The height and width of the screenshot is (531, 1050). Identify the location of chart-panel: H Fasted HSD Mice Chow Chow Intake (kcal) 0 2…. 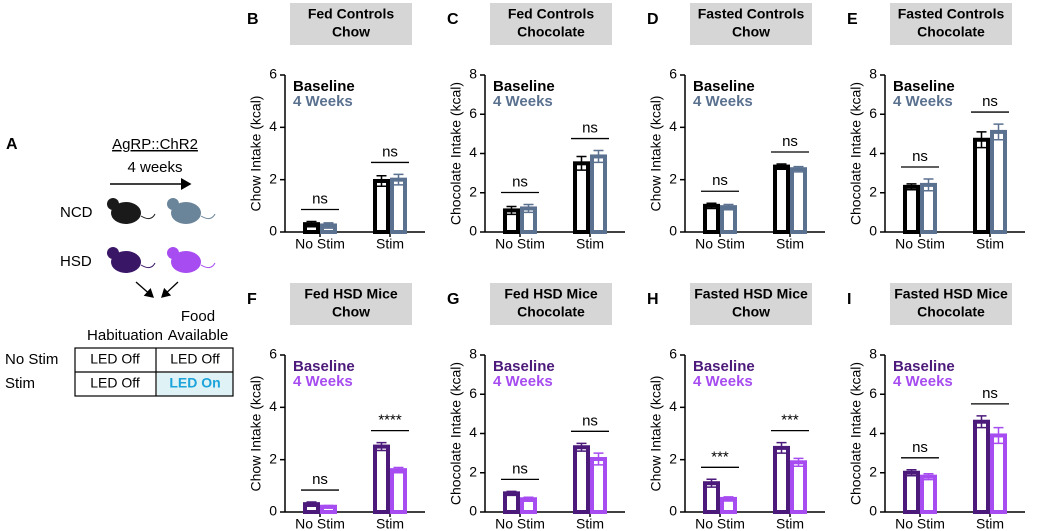
(736, 407).